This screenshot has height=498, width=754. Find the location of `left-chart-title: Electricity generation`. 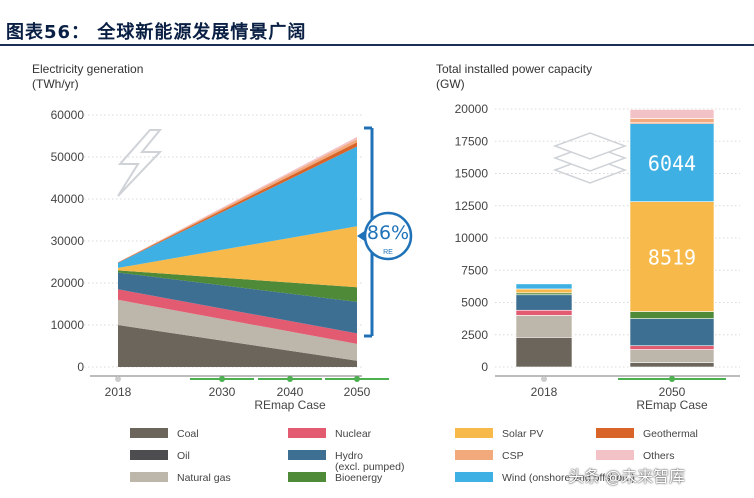

left-chart-title: Electricity generation is located at coordinates (87, 69).